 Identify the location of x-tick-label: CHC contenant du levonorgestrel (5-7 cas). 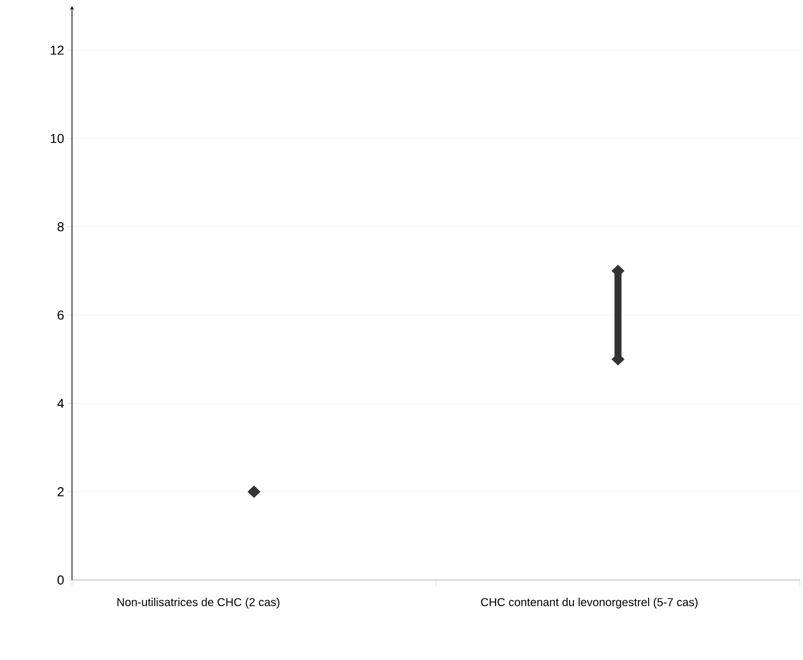
(589, 603).